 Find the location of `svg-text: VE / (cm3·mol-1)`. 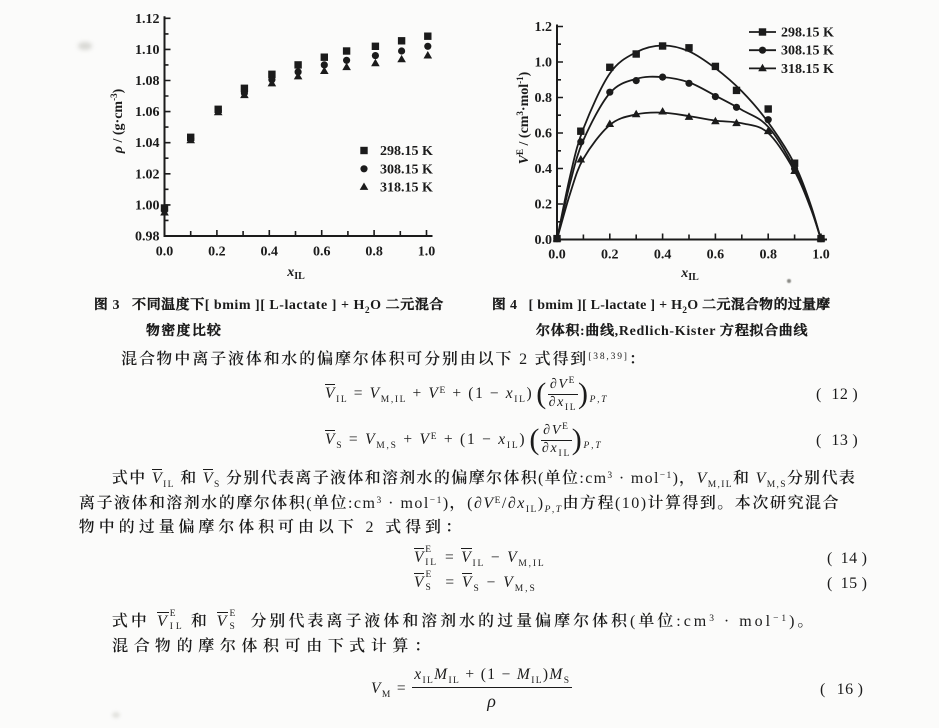

svg-text: VE / (cm3·mol-1) is located at coordinates (523, 117).